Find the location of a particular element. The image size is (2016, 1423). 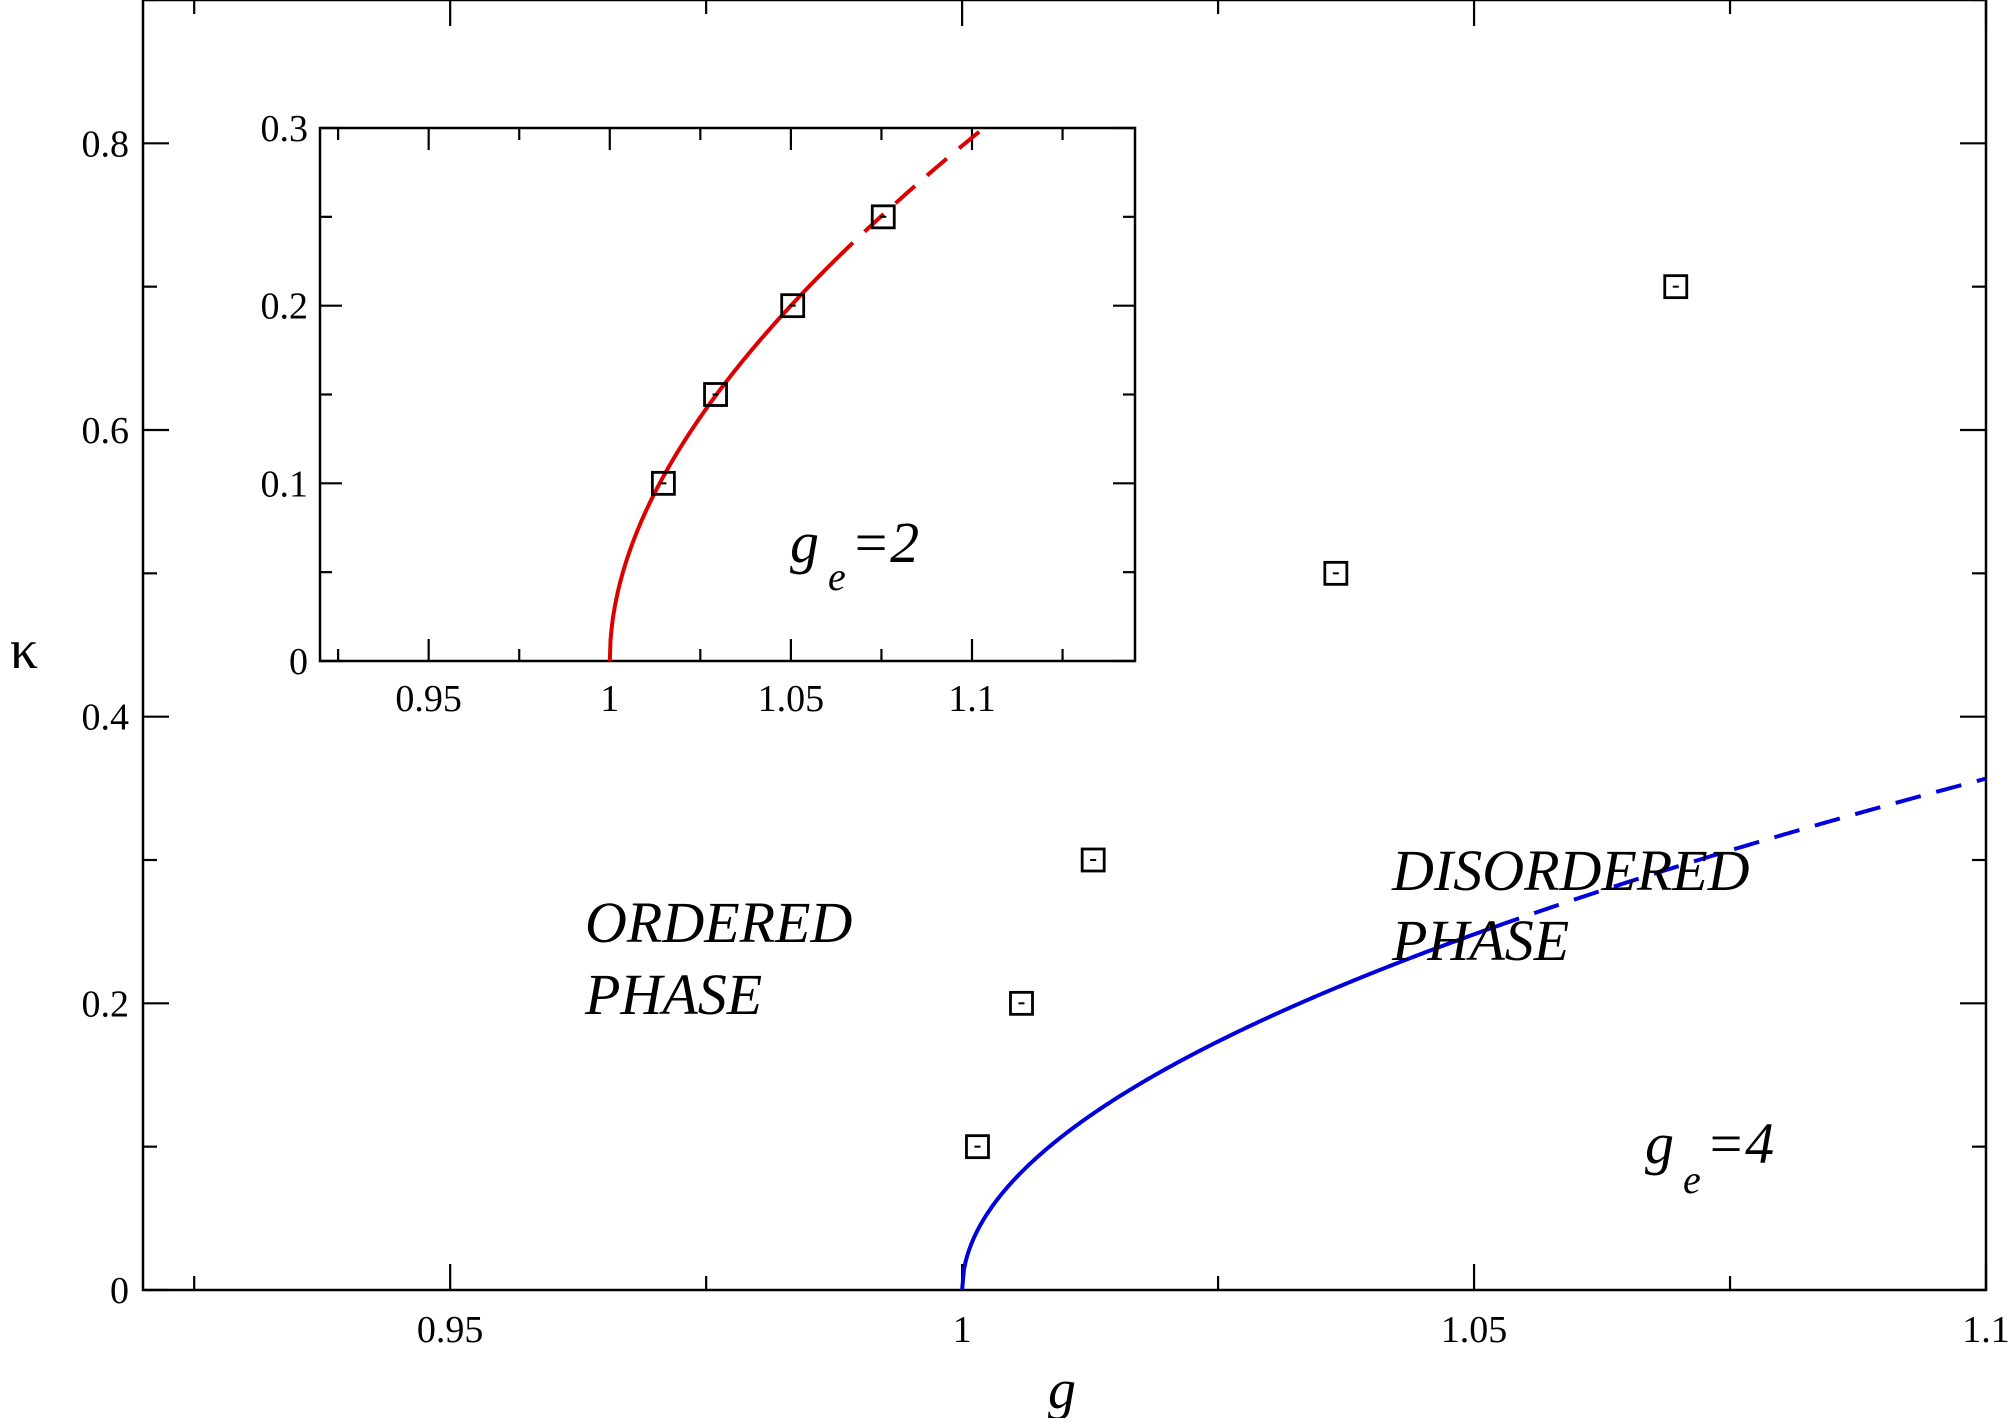

inset-x-tick-label: 0.95 is located at coordinates (428, 699).